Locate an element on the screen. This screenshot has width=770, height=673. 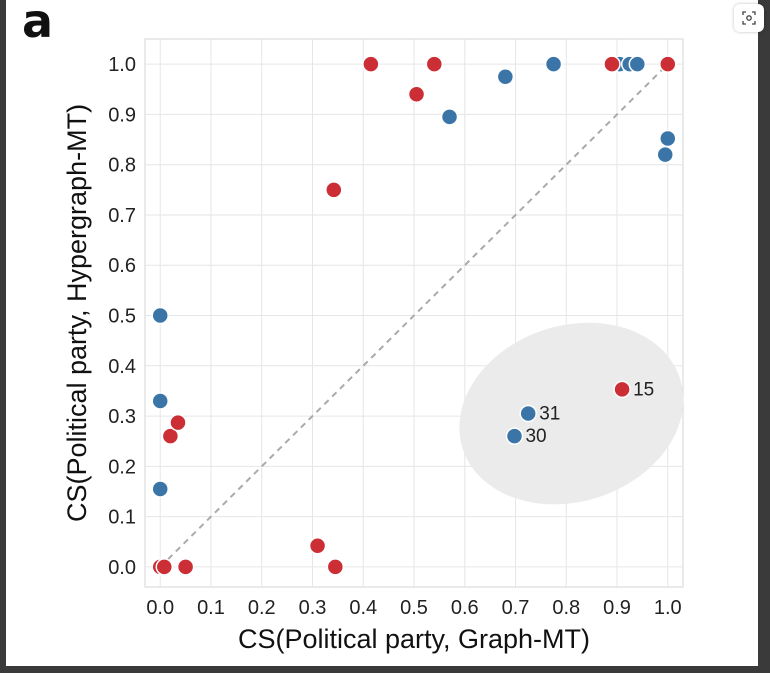
x-tick-label: 0.1 is located at coordinates (211, 608).